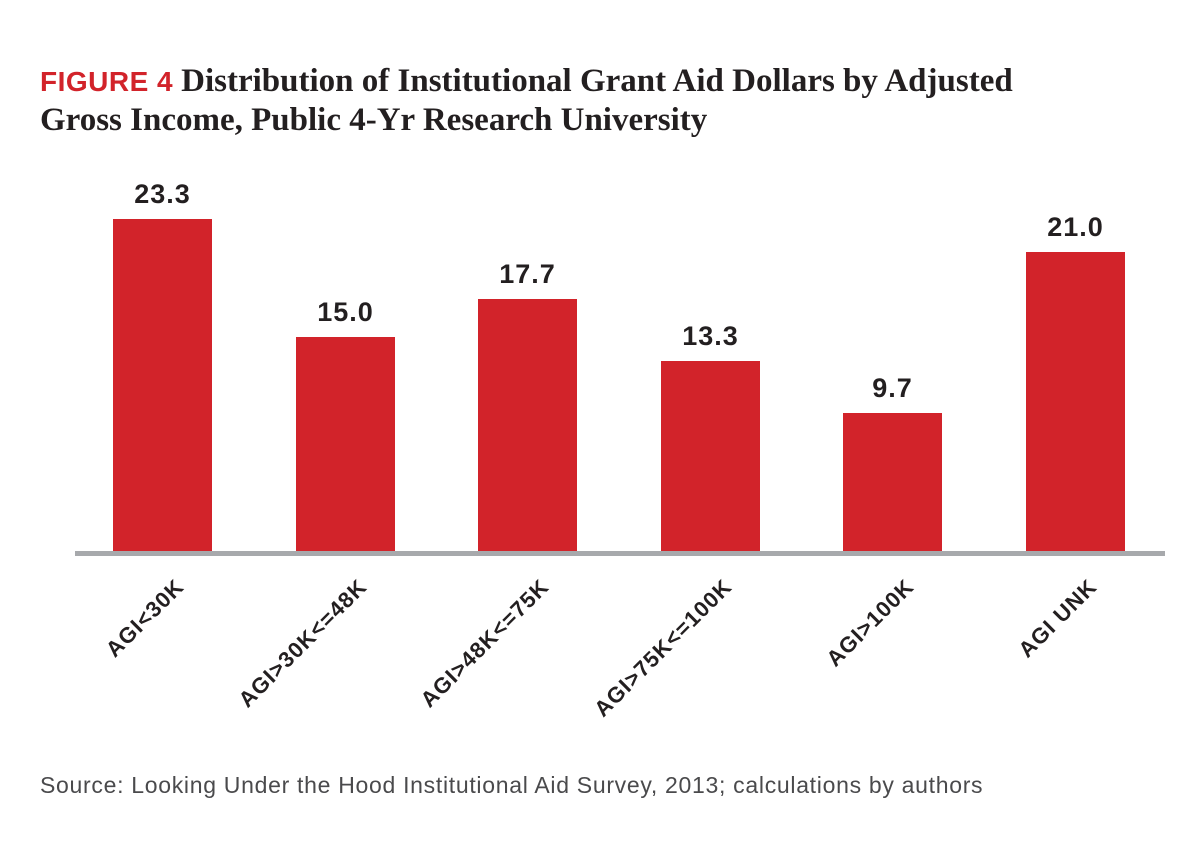 Image resolution: width=1200 pixels, height=841 pixels. Describe the element at coordinates (107, 81) in the screenshot. I see `figure-number-label: FIGURE 4` at that location.